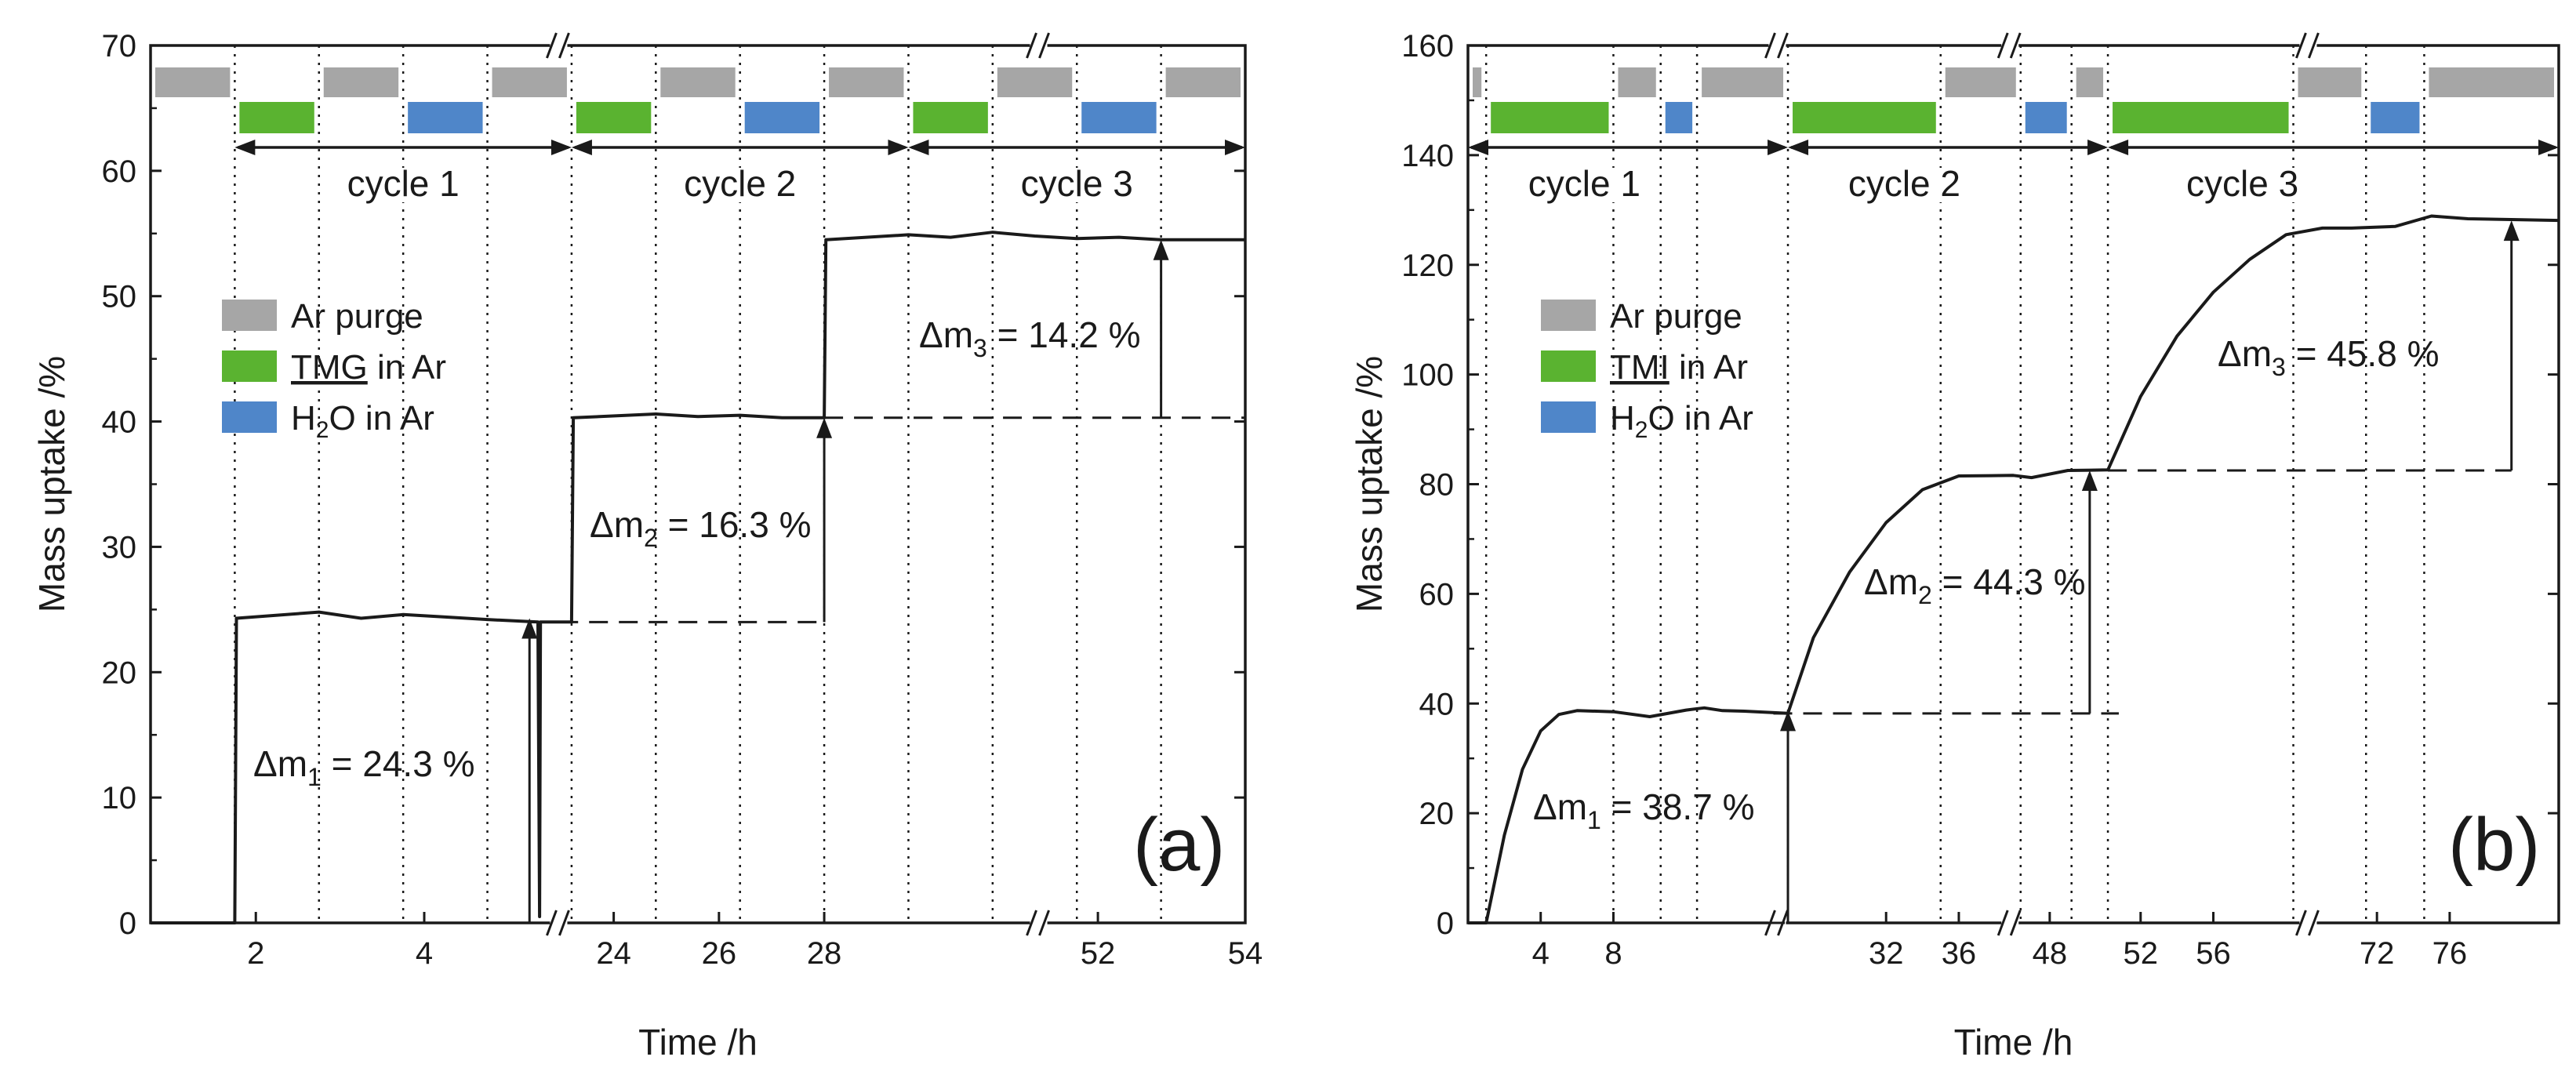 This screenshot has height=1075, width=2576. I want to click on x-tick-label: 26, so click(719, 953).